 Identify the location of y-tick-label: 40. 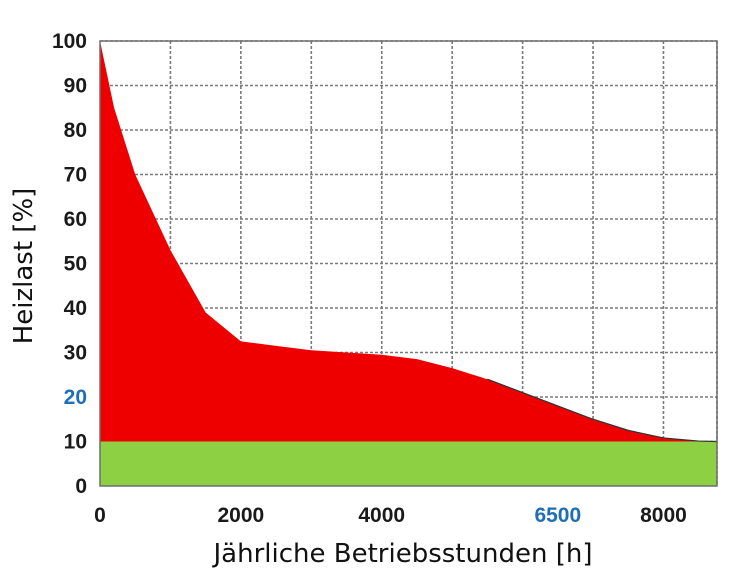
(75, 308).